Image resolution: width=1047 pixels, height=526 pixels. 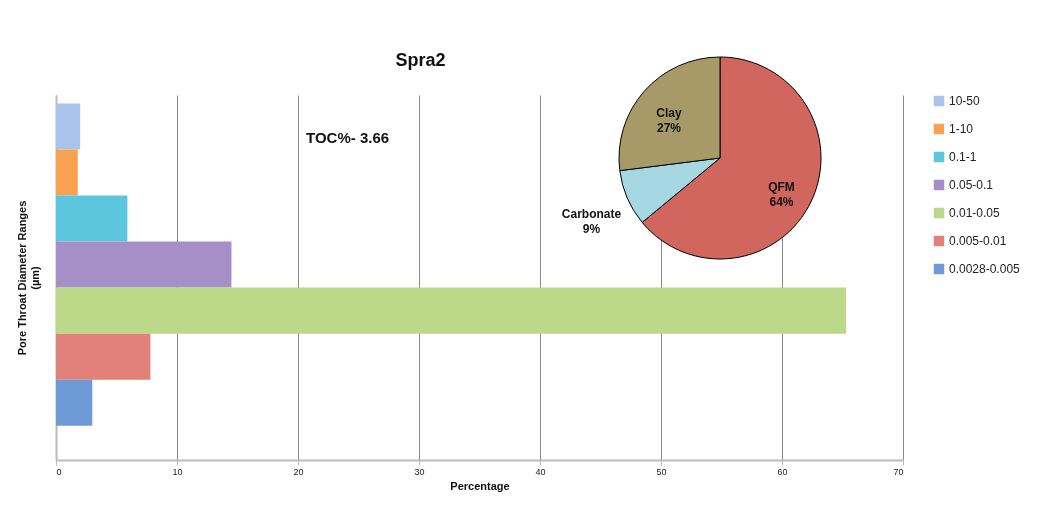 I want to click on data-label: 27%, so click(x=669, y=128).